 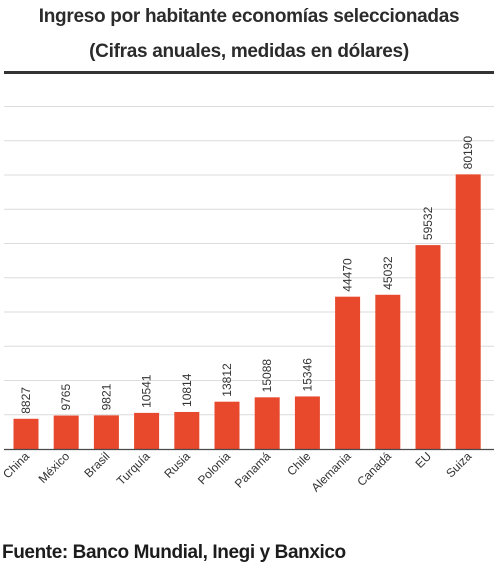 What do you see at coordinates (106, 432) in the screenshot?
I see `bar-brasil` at bounding box center [106, 432].